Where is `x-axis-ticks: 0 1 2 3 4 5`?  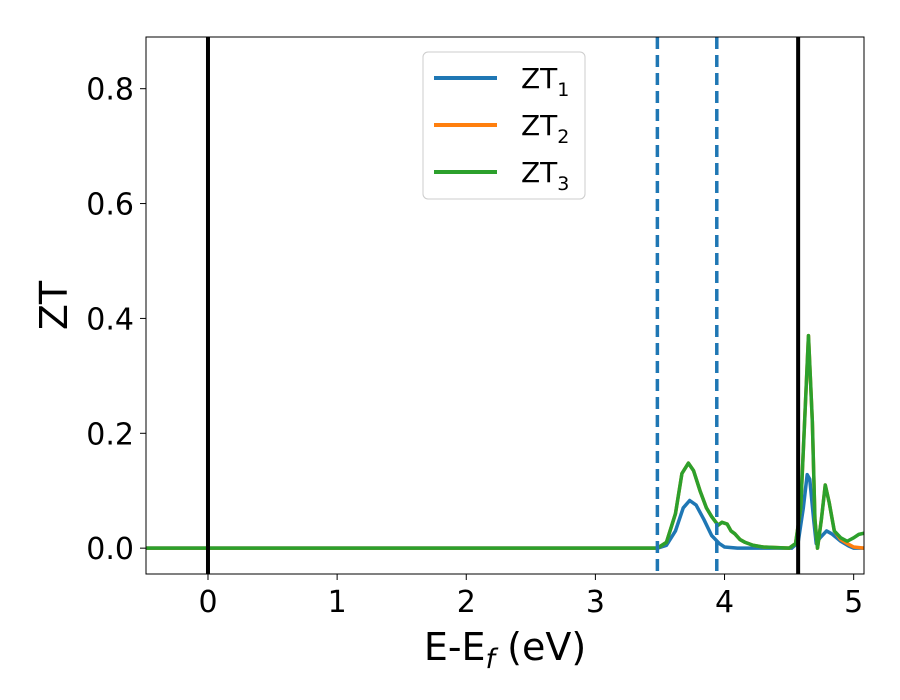
x-axis-ticks: 0 1 2 3 4 5 is located at coordinates (530, 597).